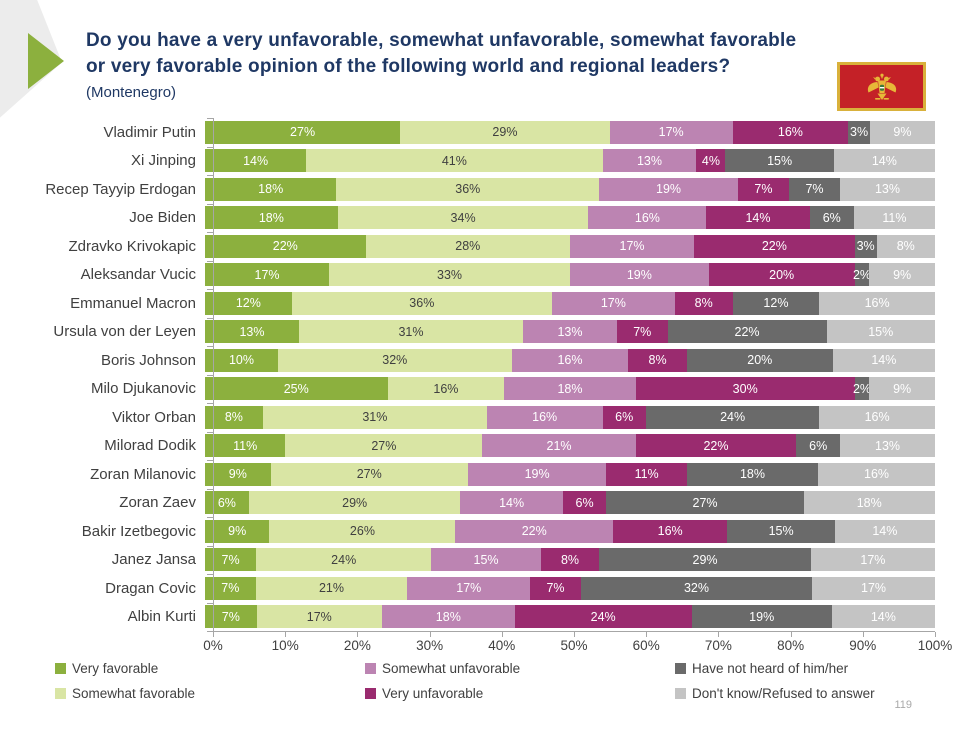  I want to click on bar-segment-somewhat-favorable: 41%, so click(454, 161).